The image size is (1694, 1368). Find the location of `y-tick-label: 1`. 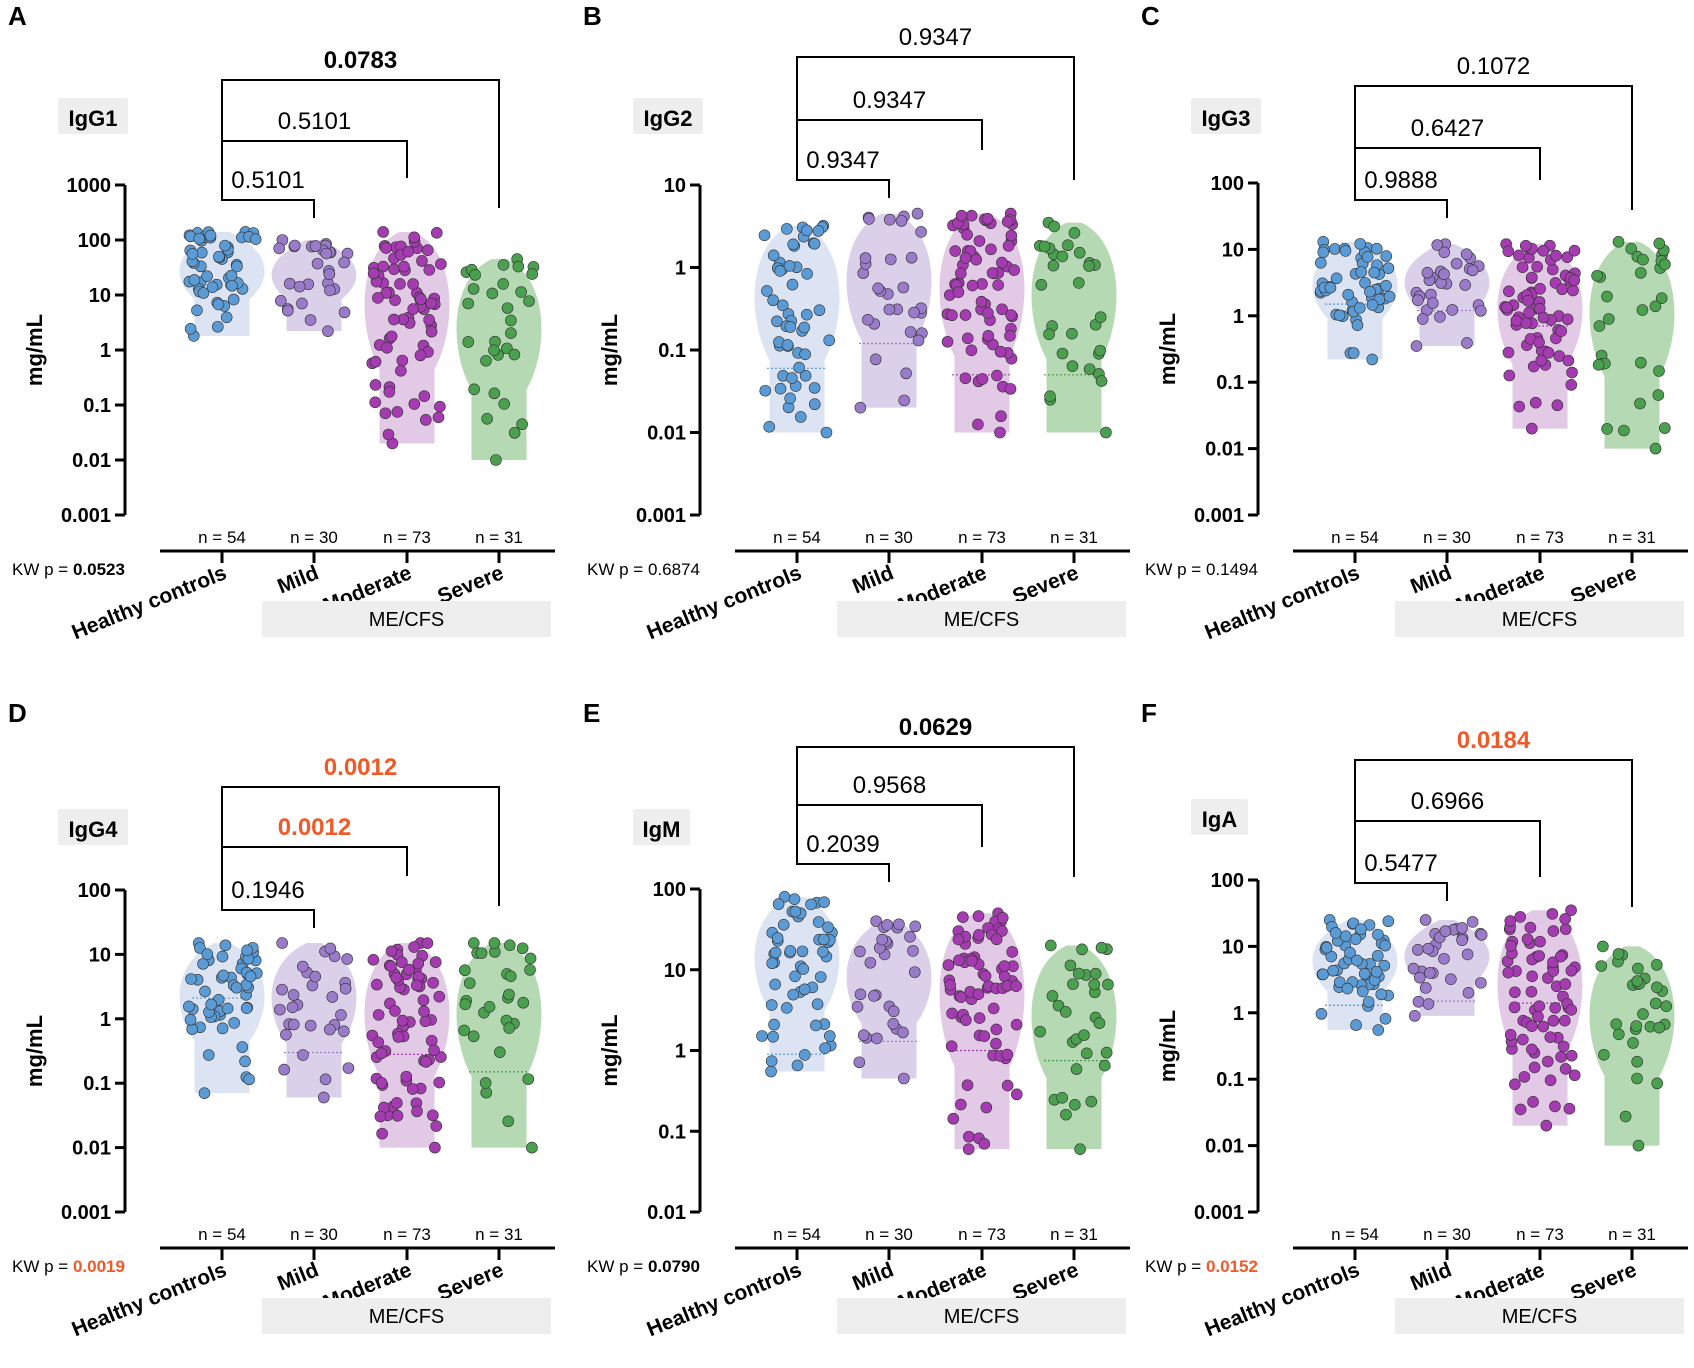

y-tick-label: 1 is located at coordinates (680, 269).